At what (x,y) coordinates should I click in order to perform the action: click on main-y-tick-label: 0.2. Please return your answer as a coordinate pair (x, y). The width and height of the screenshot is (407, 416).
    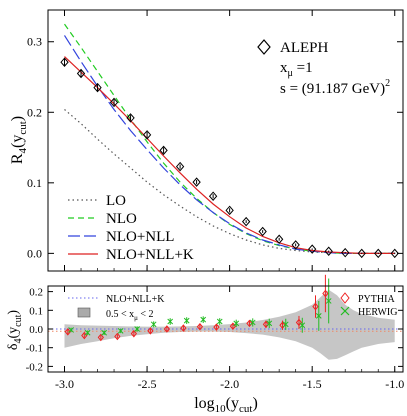
    Looking at the image, I should click on (34, 112).